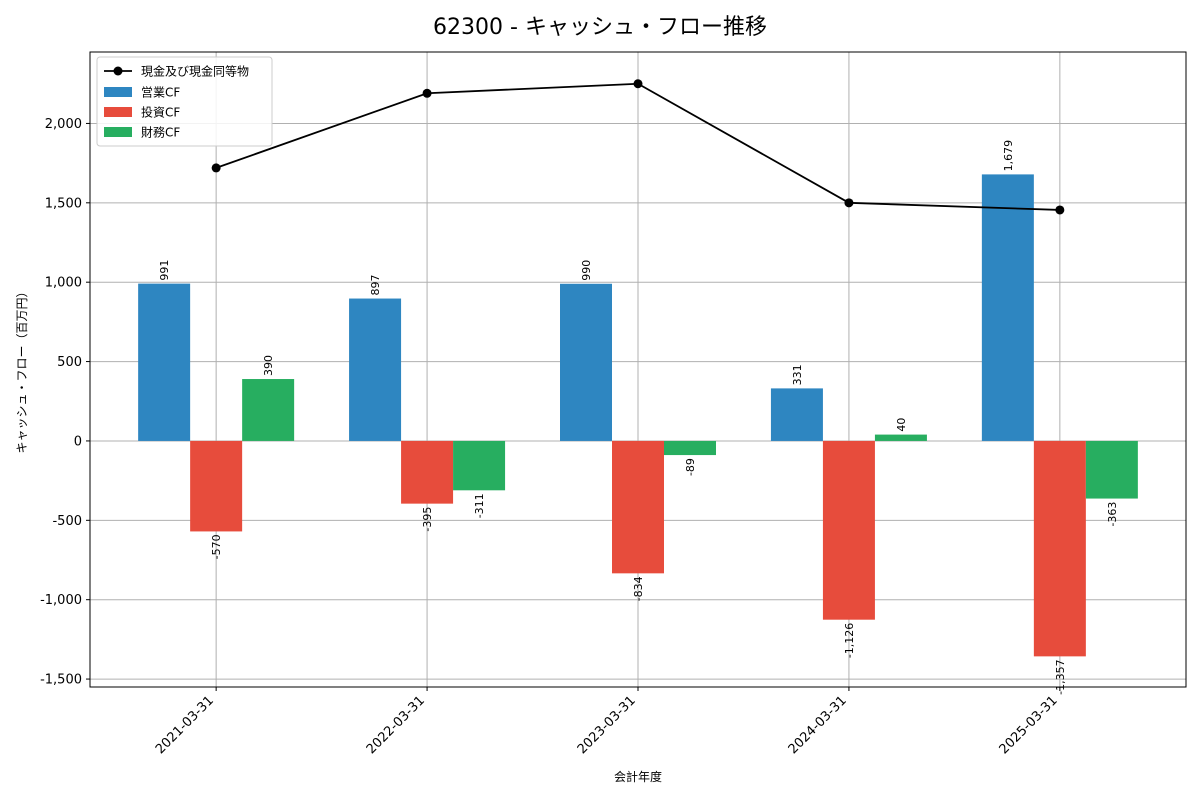 This screenshot has width=1200, height=800. I want to click on x-tick-label: 2022-03-31, so click(396, 725).